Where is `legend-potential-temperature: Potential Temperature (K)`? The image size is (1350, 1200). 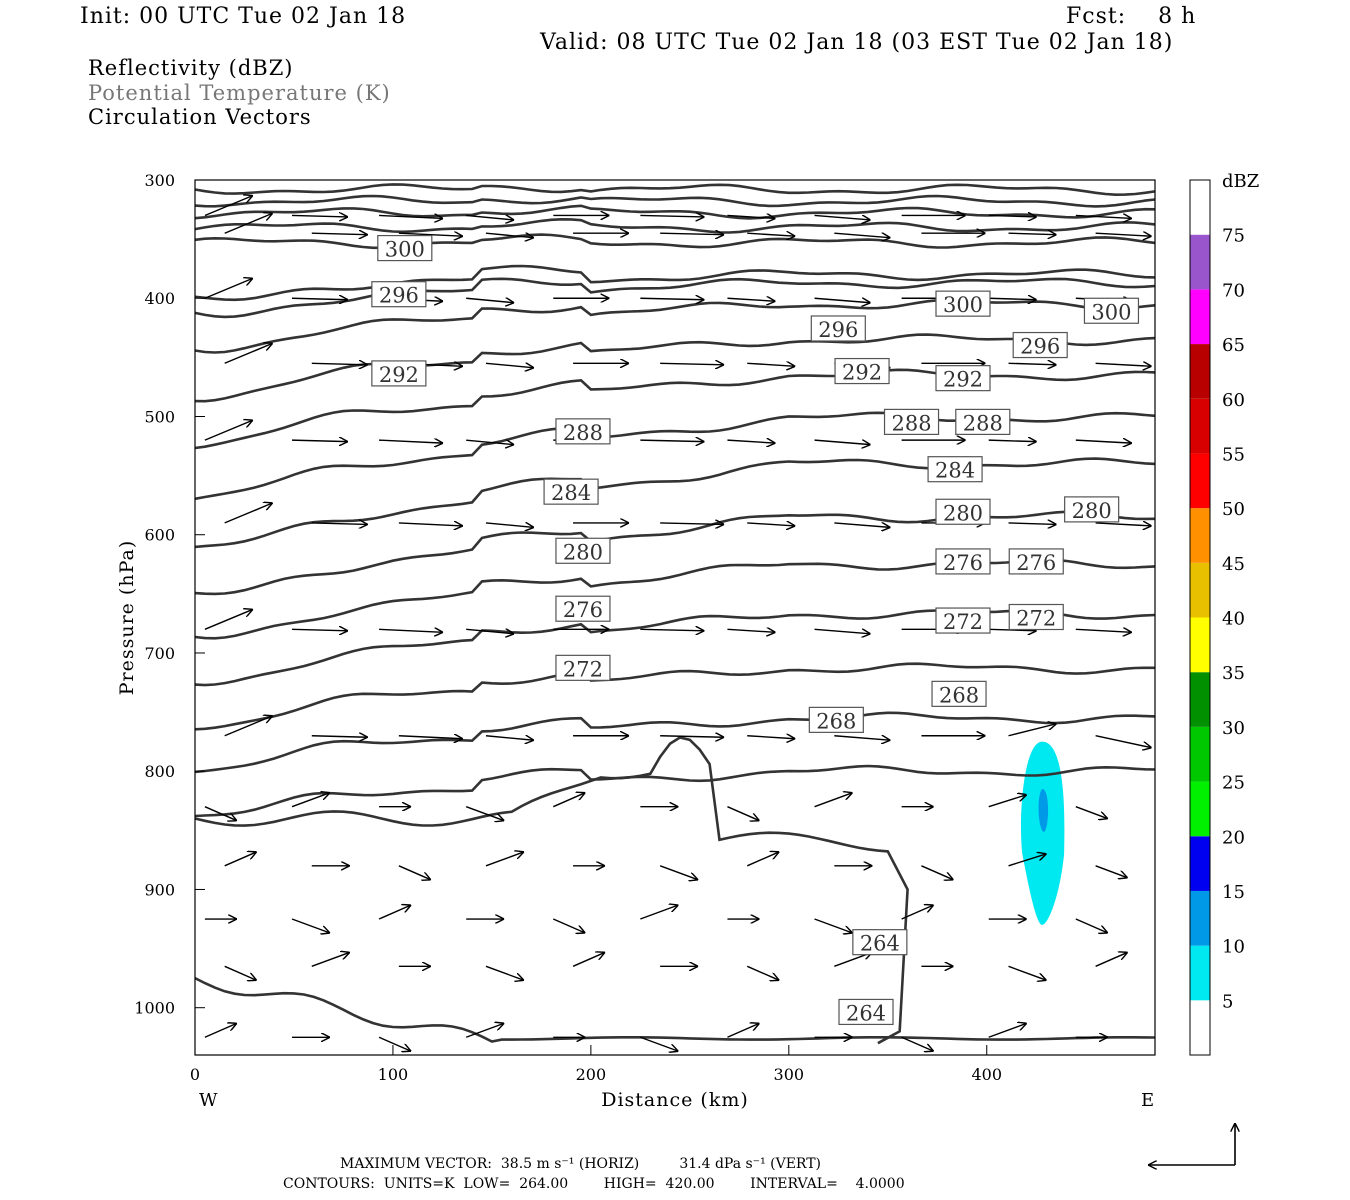 legend-potential-temperature: Potential Temperature (K) is located at coordinates (239, 93).